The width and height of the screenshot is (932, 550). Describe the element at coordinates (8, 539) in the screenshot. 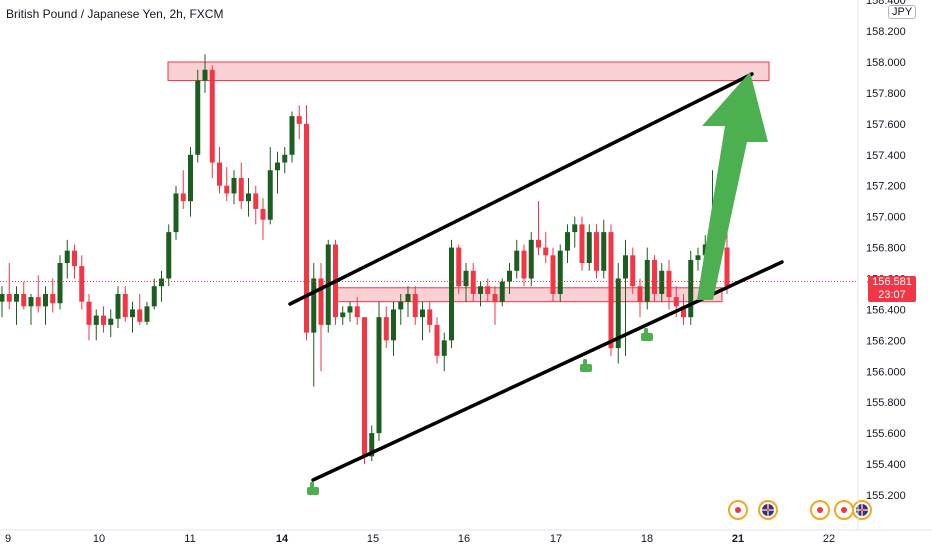

I see `x-tick-label: 9` at that location.